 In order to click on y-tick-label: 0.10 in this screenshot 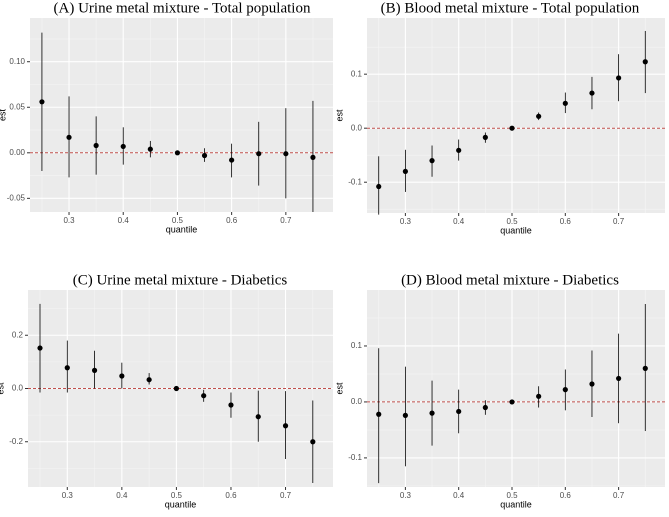, I will do `click(17, 61)`.